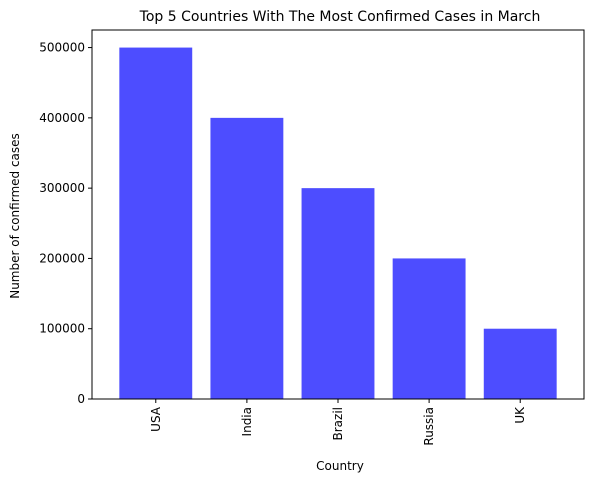 Image resolution: width=598 pixels, height=483 pixels. I want to click on x-axis-ticks: USA India Brazil Russia UK, so click(338, 422).